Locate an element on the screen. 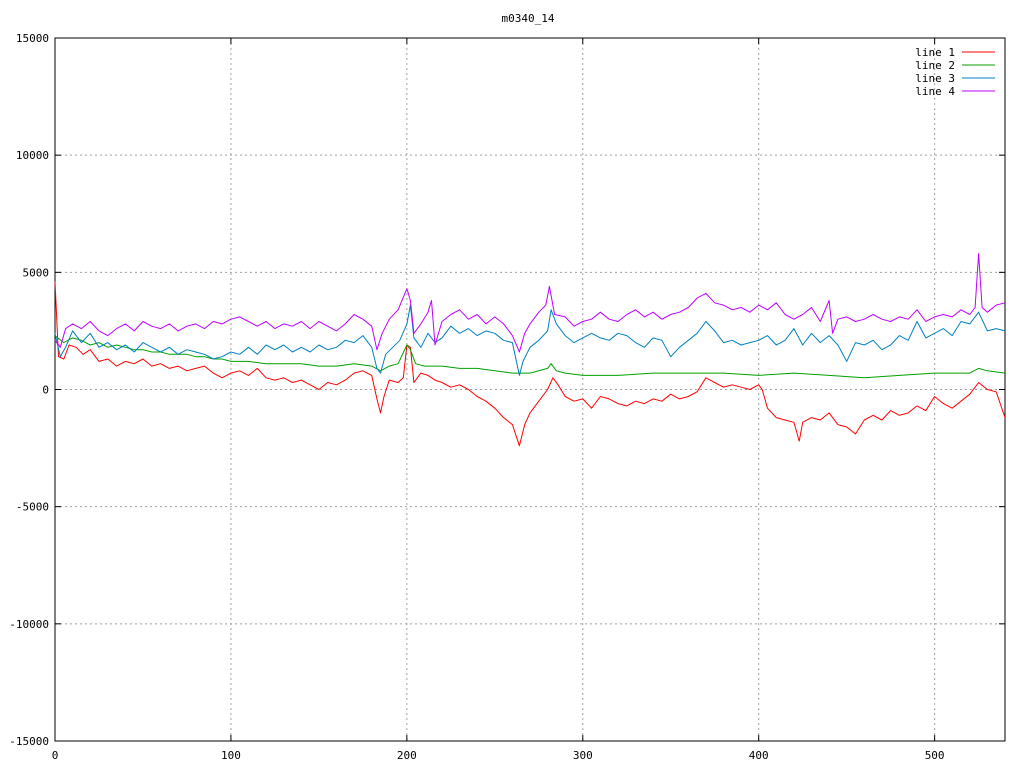 This screenshot has width=1024, height=768. y-tick-label: -15000 is located at coordinates (29, 741).